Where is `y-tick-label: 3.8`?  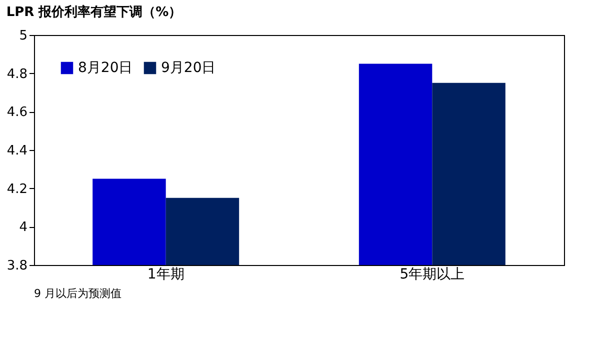 y-tick-label: 3.8 is located at coordinates (17, 266).